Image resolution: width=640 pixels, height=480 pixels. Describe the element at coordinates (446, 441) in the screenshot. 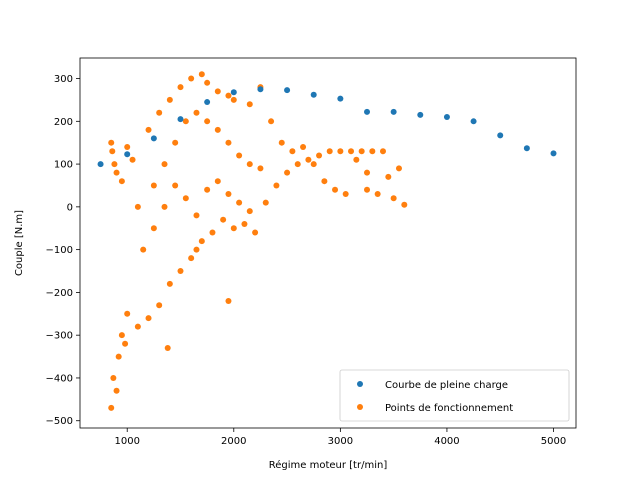

I see `x-tick-label: 4000` at that location.